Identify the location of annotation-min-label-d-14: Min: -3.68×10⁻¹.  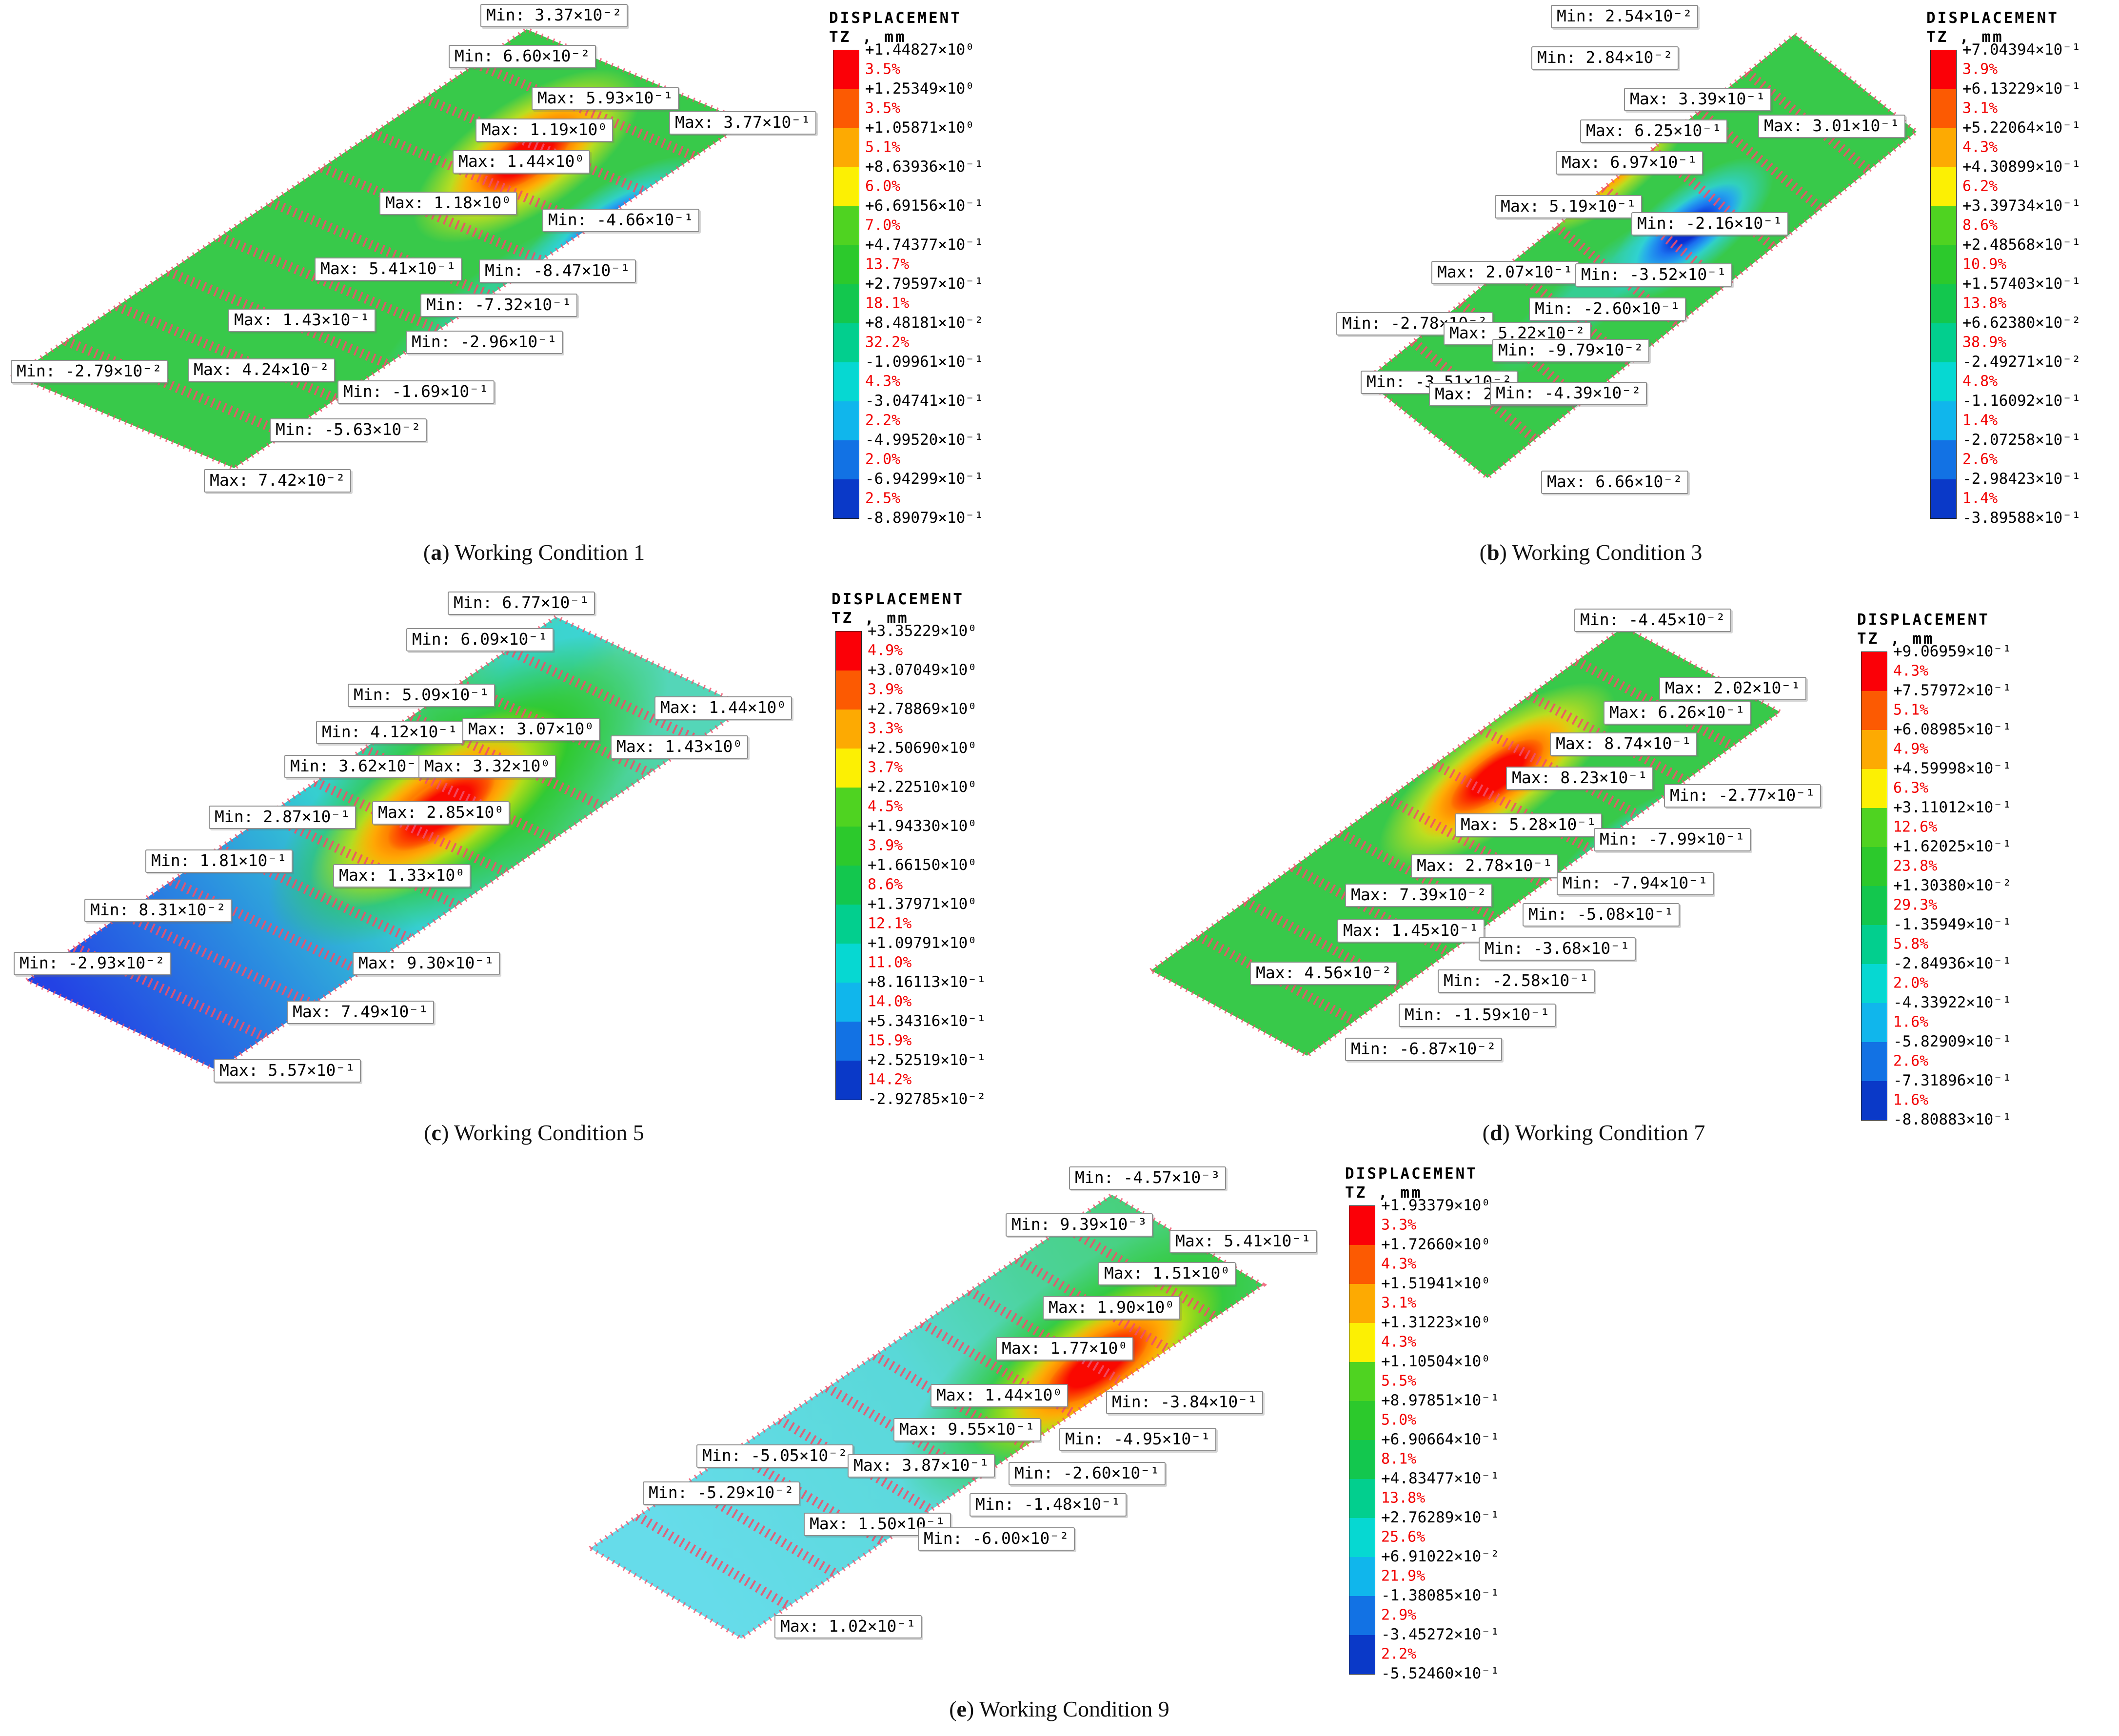
(1557, 949).